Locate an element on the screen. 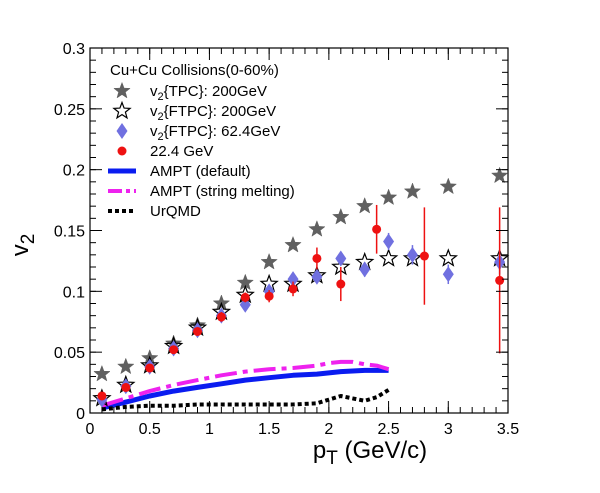 Image resolution: width=600 pixels, height=493 pixels. x-axis-label: pT (GeV/c) is located at coordinates (370, 453).